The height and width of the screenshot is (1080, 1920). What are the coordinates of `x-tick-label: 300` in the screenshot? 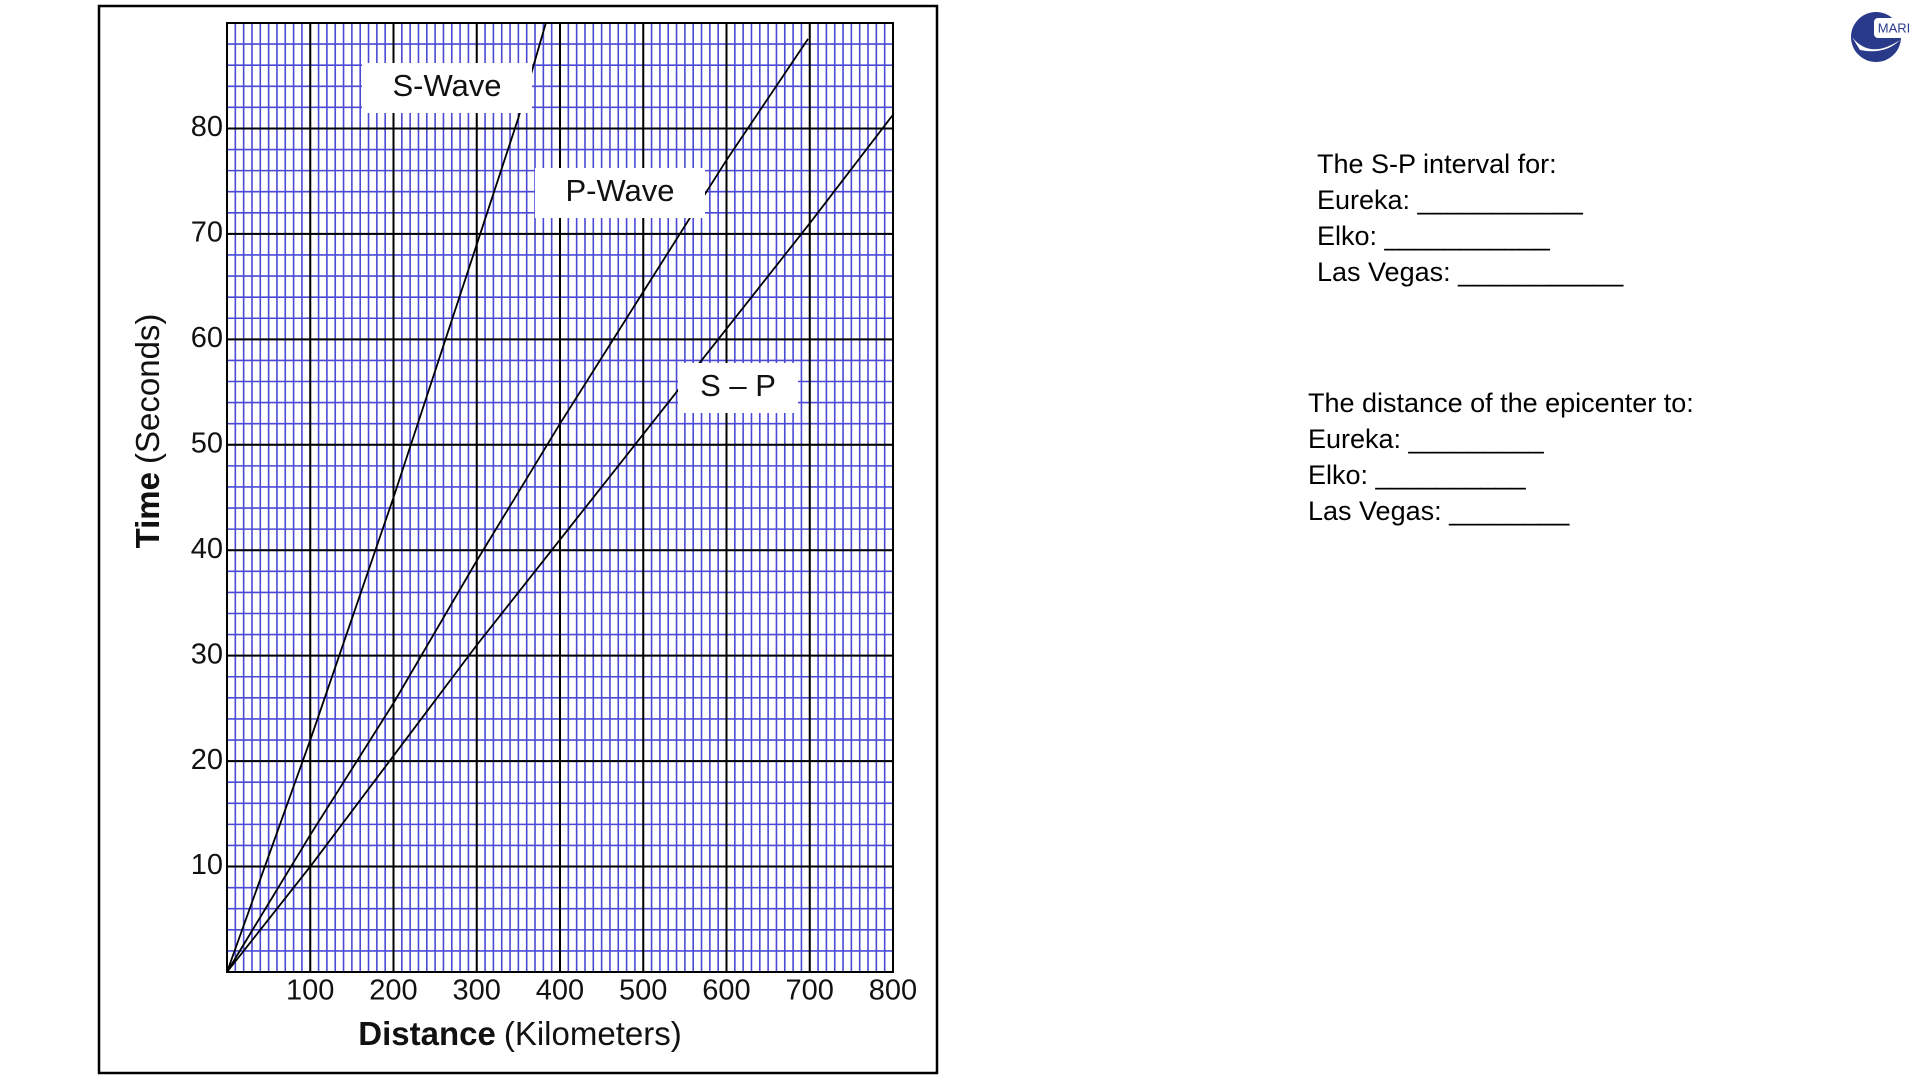 It's located at (477, 991).